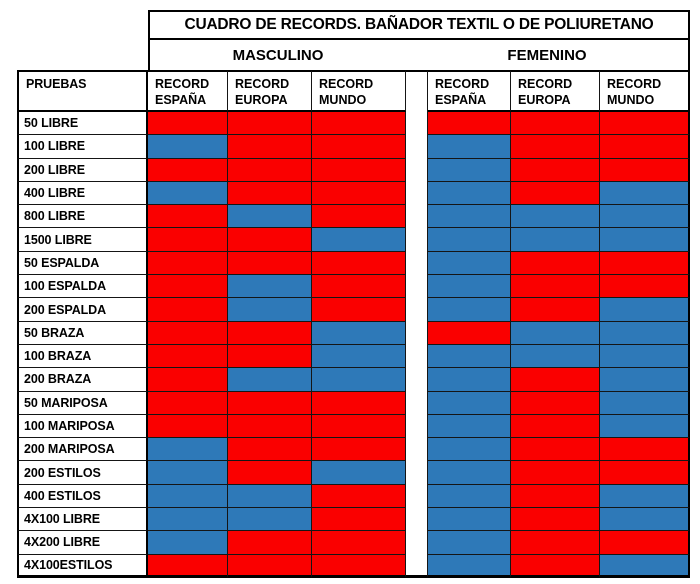 The height and width of the screenshot is (584, 700). What do you see at coordinates (417, 91) in the screenshot?
I see `gap-column-header` at bounding box center [417, 91].